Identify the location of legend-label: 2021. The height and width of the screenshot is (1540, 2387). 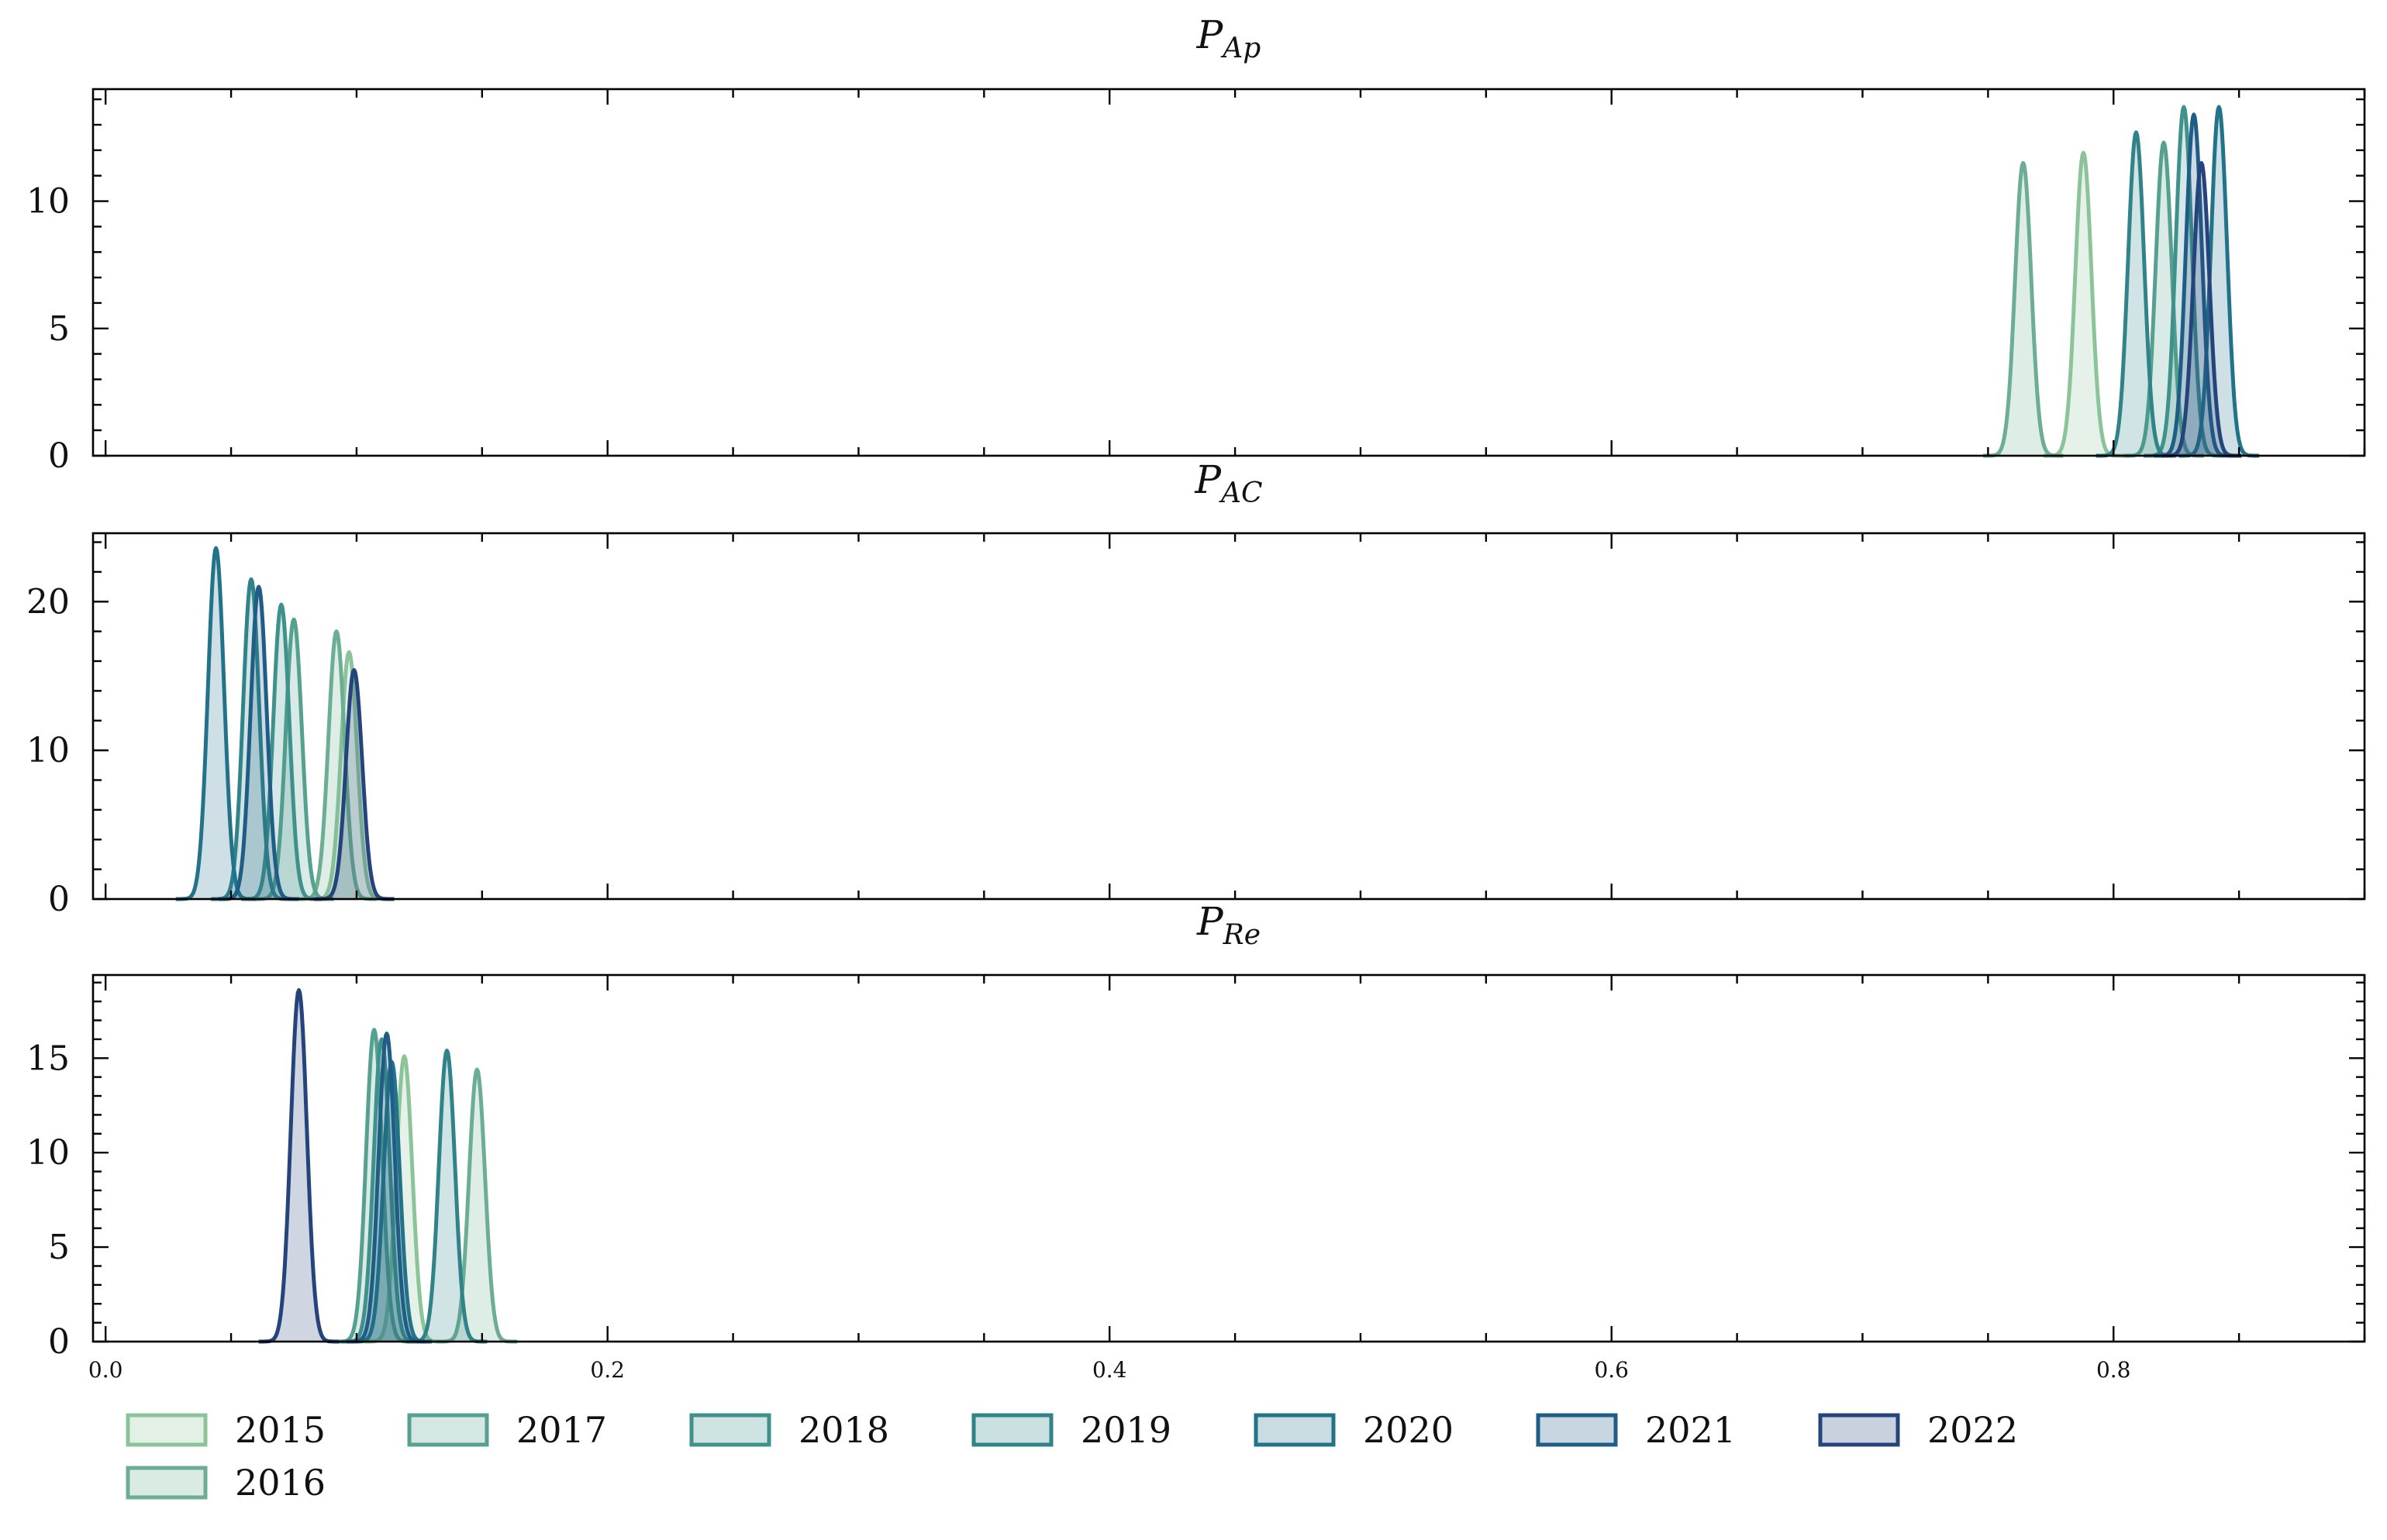
(1690, 1430).